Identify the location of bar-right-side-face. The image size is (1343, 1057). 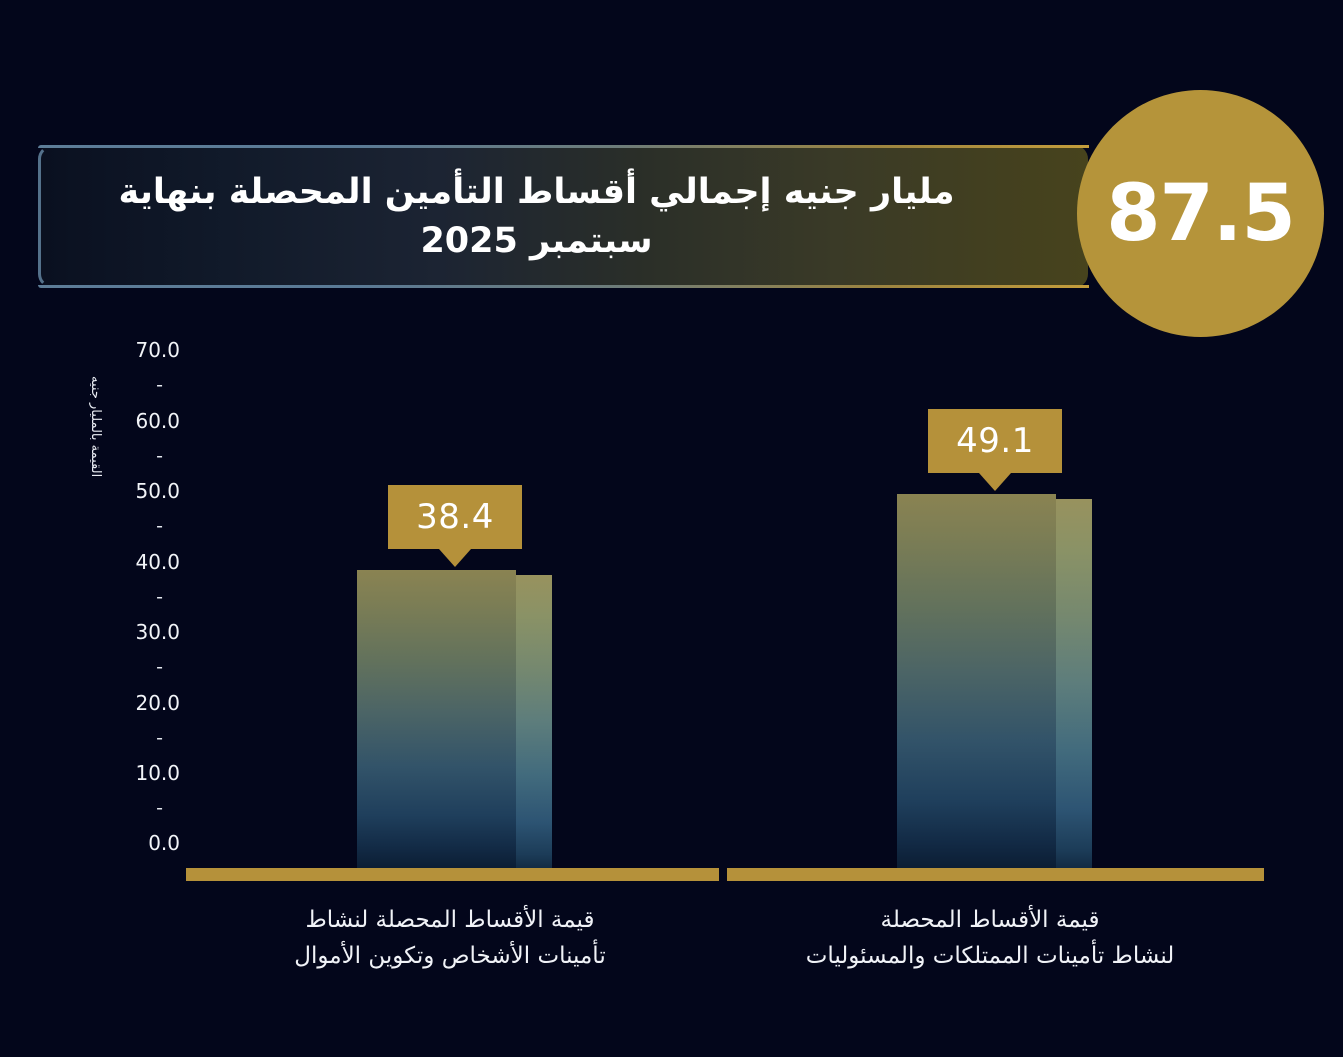
(1074, 684).